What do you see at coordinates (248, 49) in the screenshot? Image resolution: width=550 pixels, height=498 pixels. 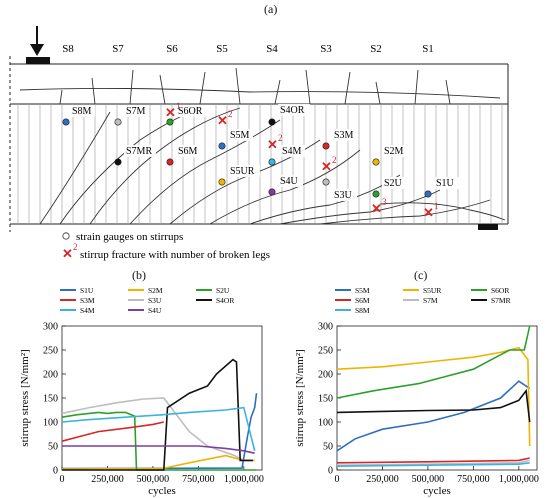 I see `section-labels: S8 S7 S6 S5 S4 S3 S2 S1` at bounding box center [248, 49].